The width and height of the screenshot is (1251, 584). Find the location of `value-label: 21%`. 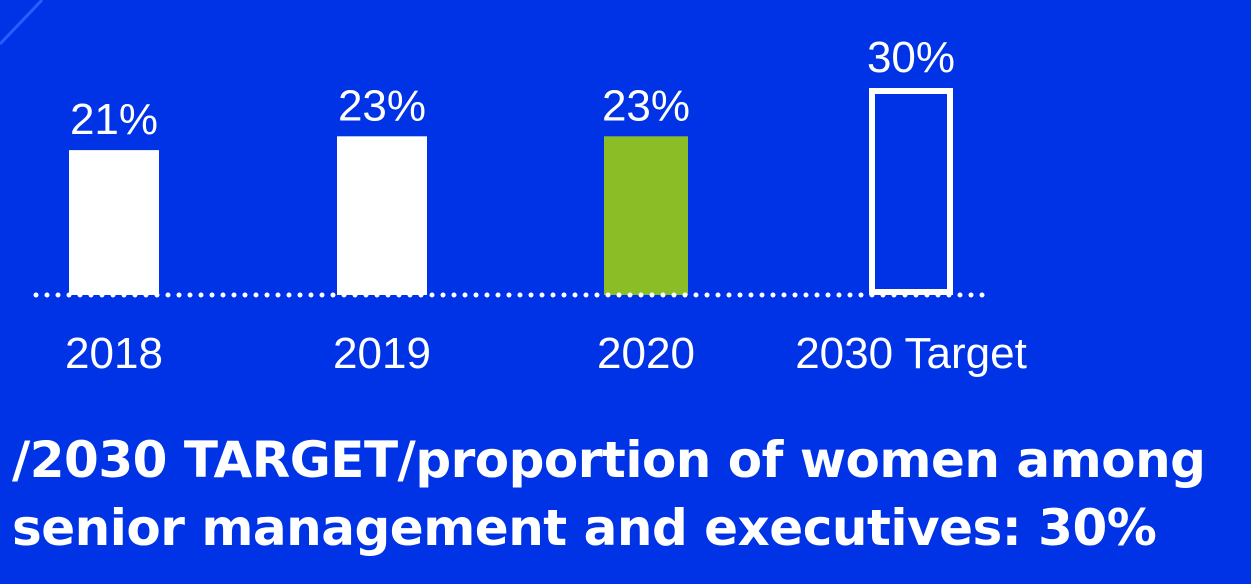

value-label: 21% is located at coordinates (114, 119).